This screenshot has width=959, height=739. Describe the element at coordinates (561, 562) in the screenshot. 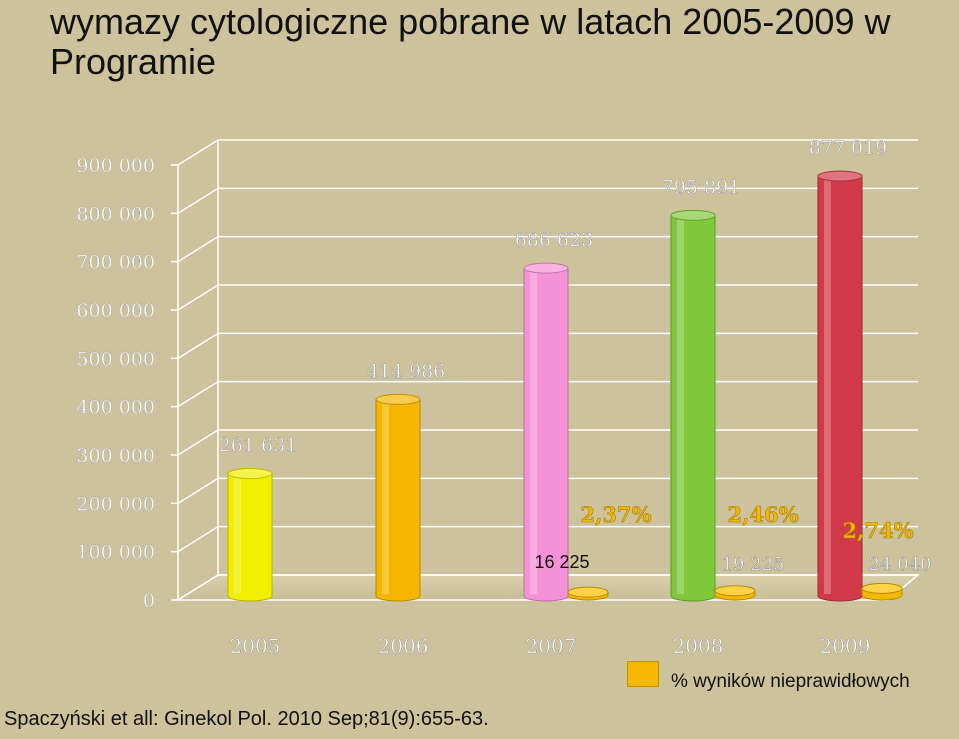

I see `sub-bar-value-label: 16 225` at that location.